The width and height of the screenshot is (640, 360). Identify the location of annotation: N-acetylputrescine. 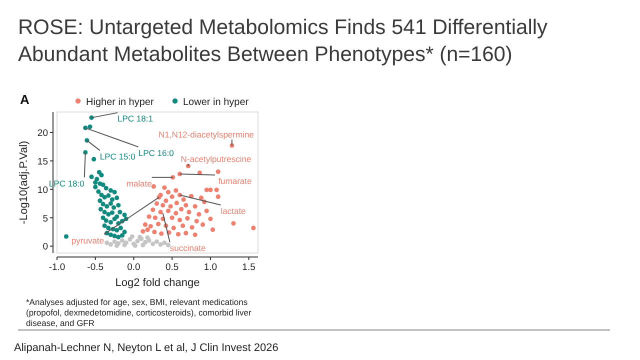
(216, 159).